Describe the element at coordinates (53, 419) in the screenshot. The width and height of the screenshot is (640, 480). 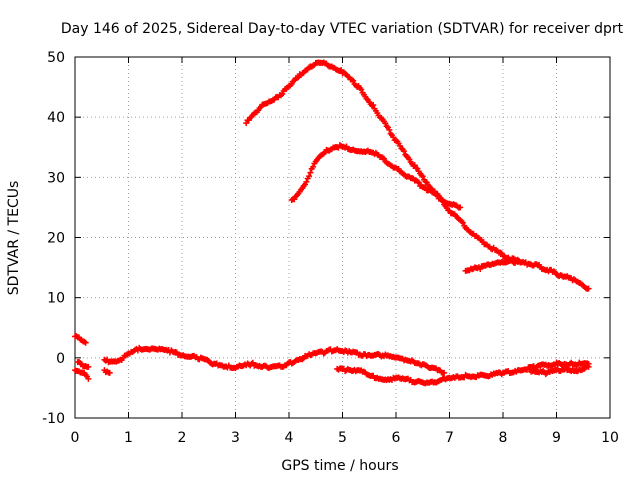
I see `y-tick-label: -10` at that location.